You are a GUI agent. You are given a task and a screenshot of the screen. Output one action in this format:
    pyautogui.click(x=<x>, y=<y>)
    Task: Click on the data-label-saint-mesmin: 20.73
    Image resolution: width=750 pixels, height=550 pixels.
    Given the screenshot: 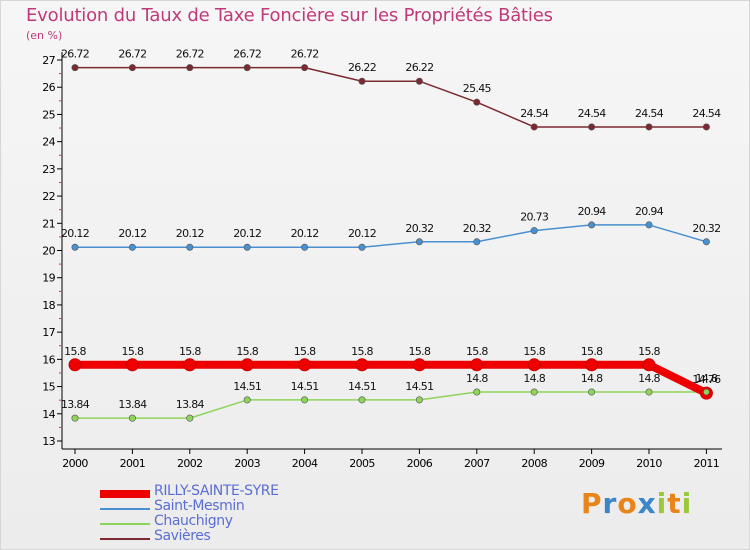 What is the action you would take?
    pyautogui.click(x=534, y=217)
    